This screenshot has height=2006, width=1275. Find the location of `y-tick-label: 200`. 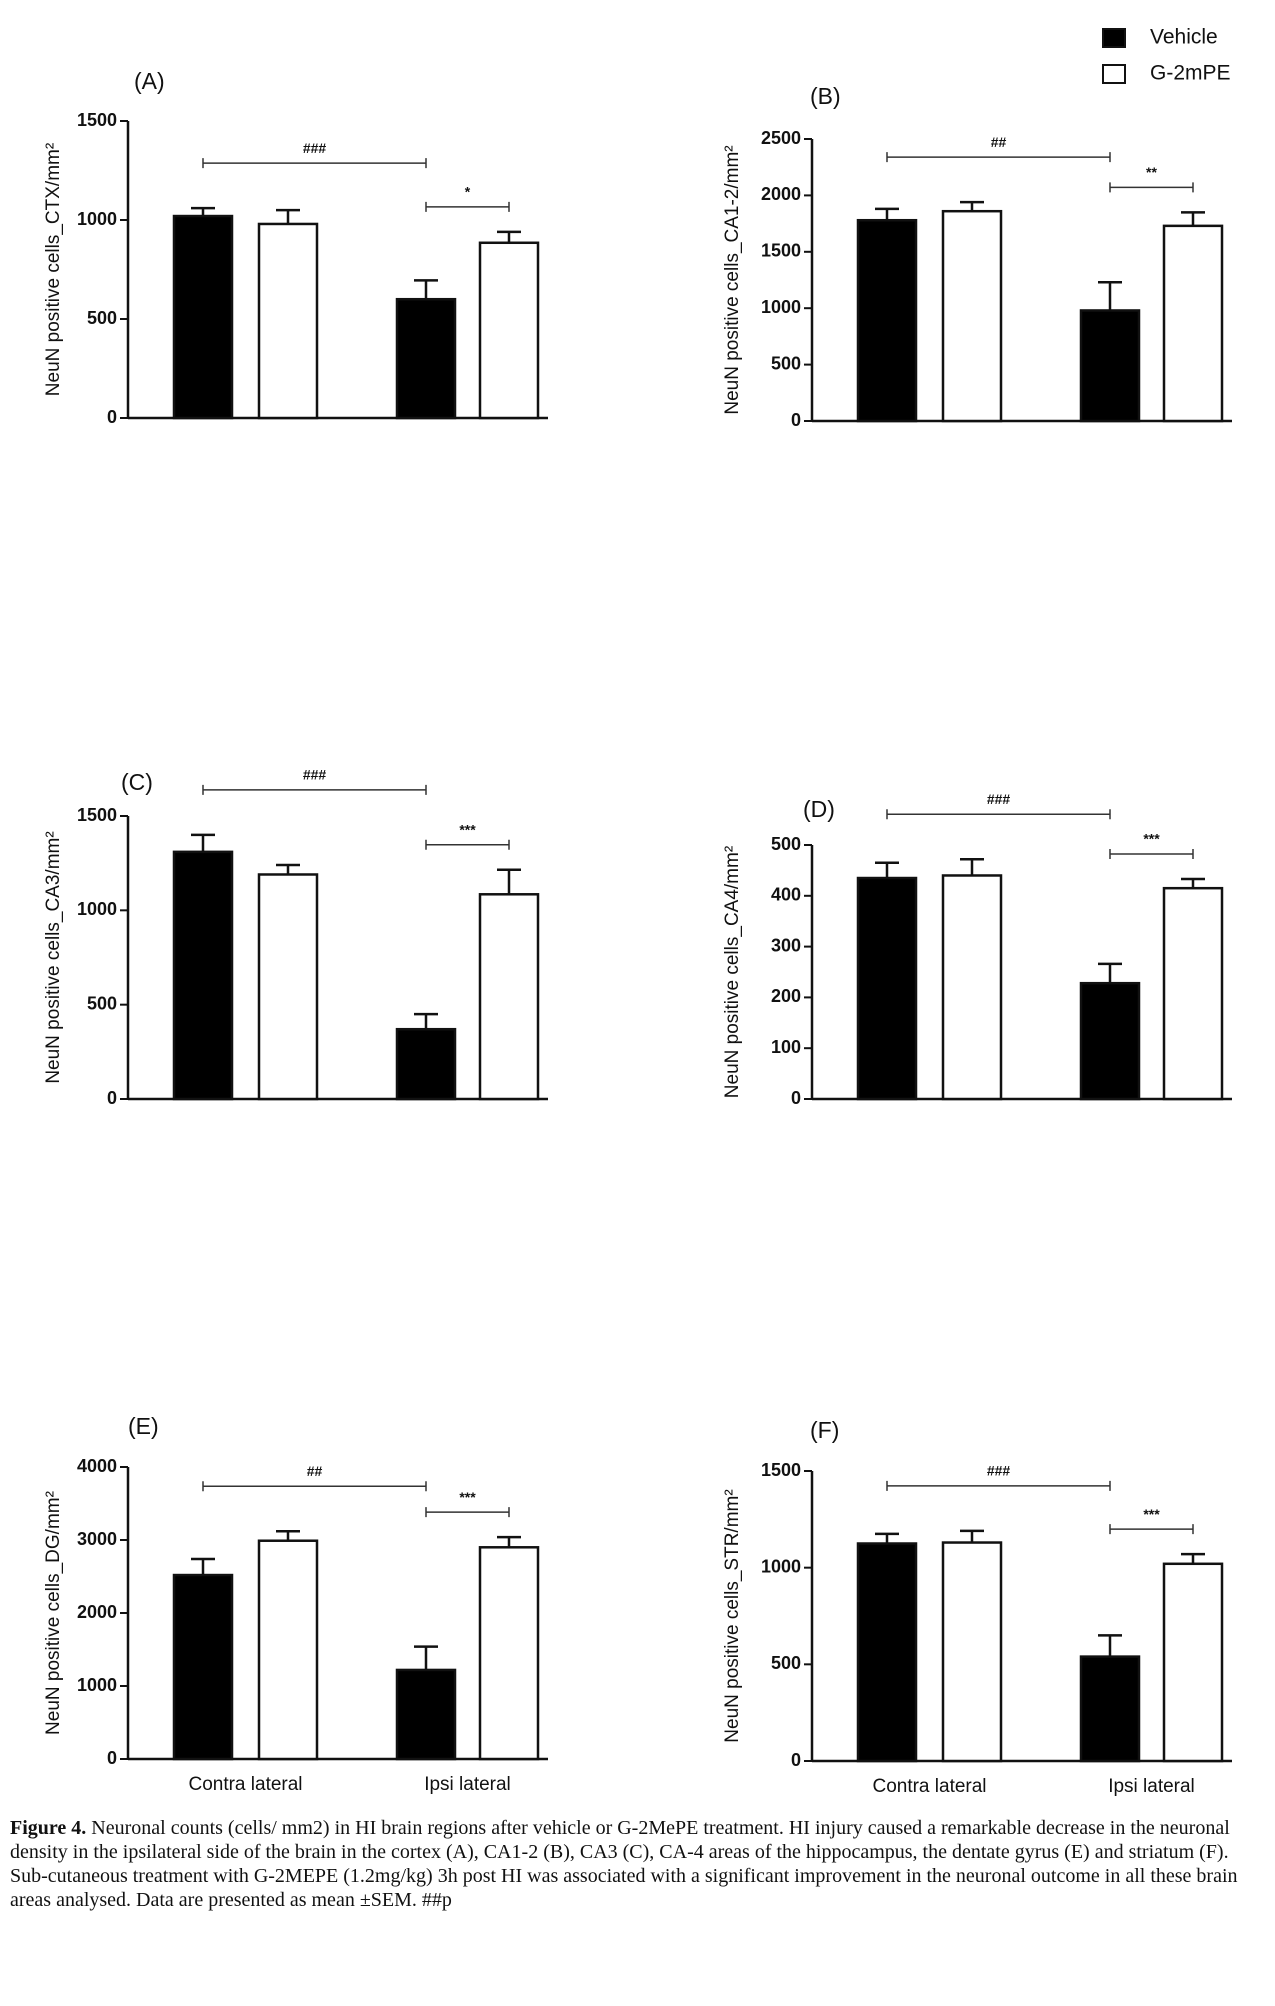

y-tick-label: 200 is located at coordinates (786, 996).